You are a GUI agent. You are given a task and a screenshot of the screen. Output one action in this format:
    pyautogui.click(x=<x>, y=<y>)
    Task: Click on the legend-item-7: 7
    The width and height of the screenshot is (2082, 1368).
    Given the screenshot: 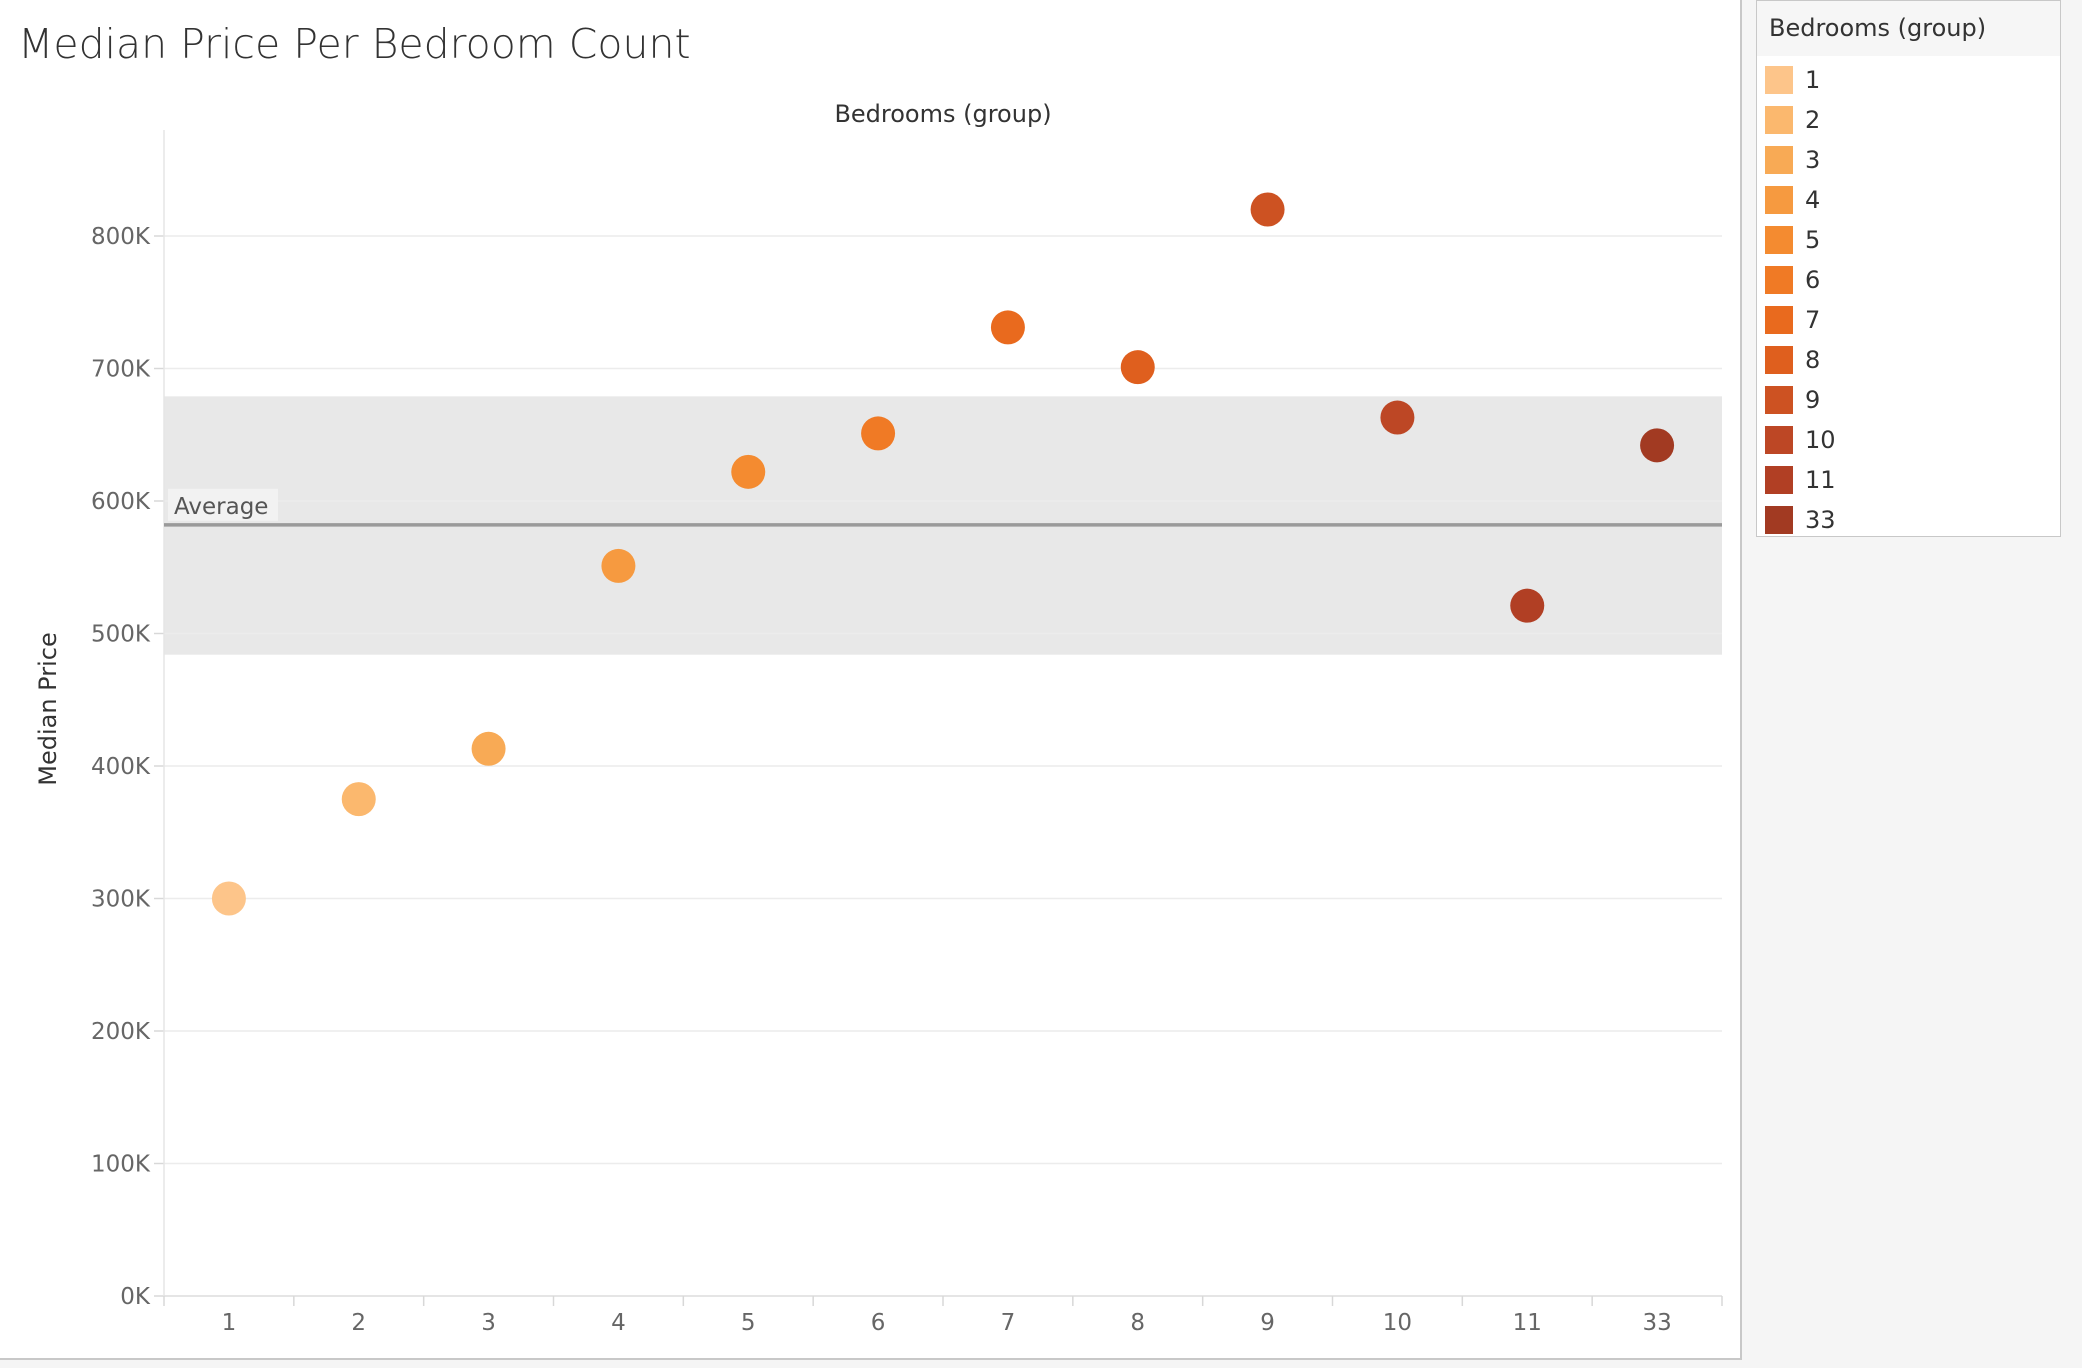 What is the action you would take?
    pyautogui.click(x=1908, y=320)
    